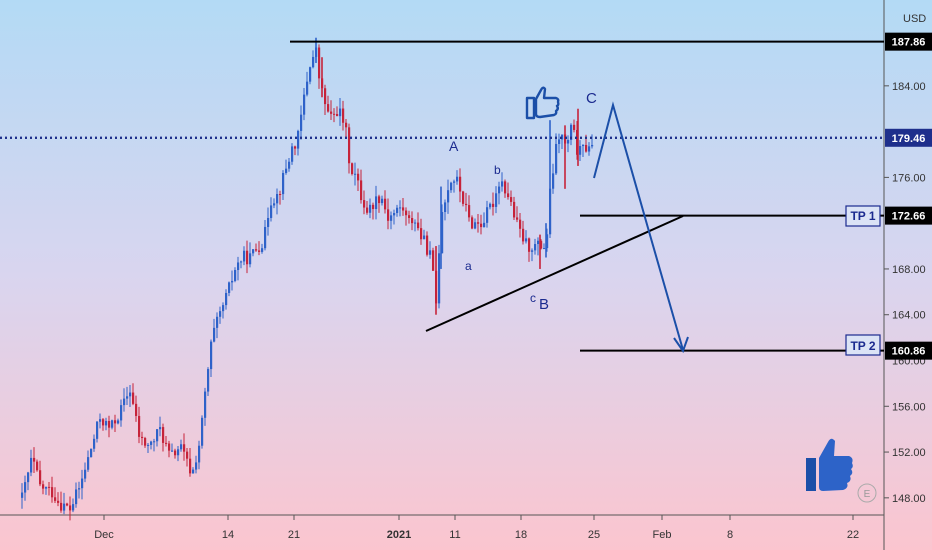  Describe the element at coordinates (909, 499) in the screenshot. I see `y-tick-label: 148.00` at that location.